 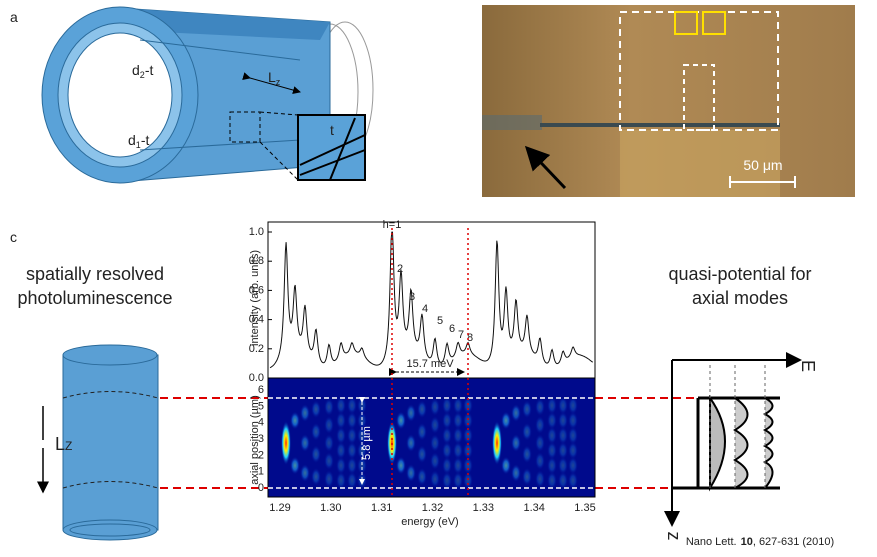 What do you see at coordinates (584, 508) in the screenshot?
I see `x-tick-label: 1.35` at bounding box center [584, 508].